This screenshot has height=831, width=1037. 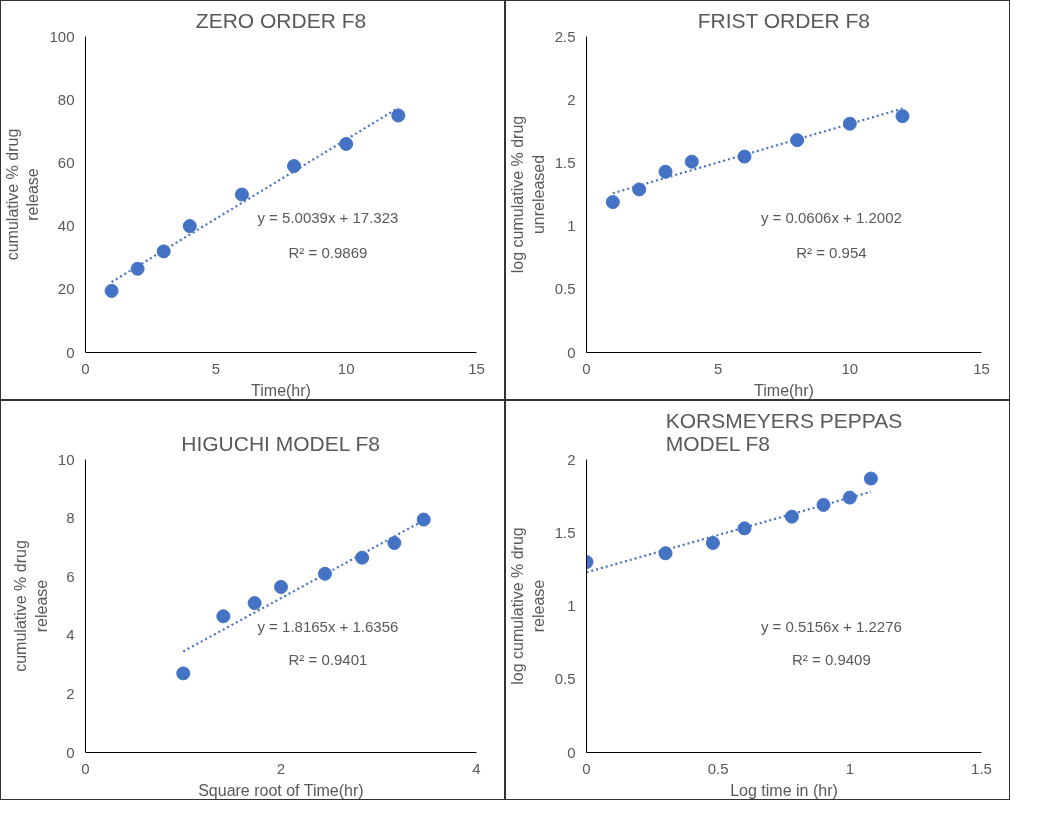 I want to click on chart-title: HIGUCHI MODEL F8, so click(x=280, y=443).